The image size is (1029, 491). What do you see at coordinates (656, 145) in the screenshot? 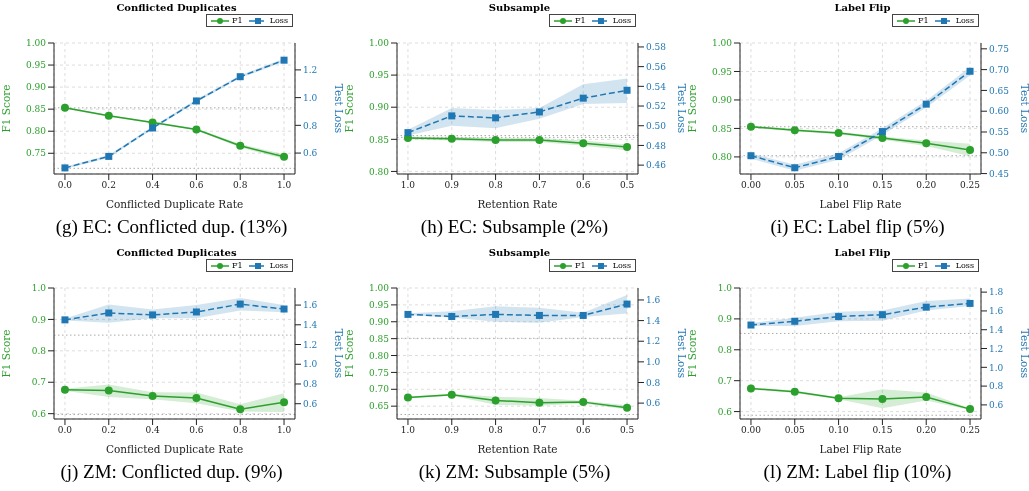
I see `y2-tick-label: 0.48` at bounding box center [656, 145].